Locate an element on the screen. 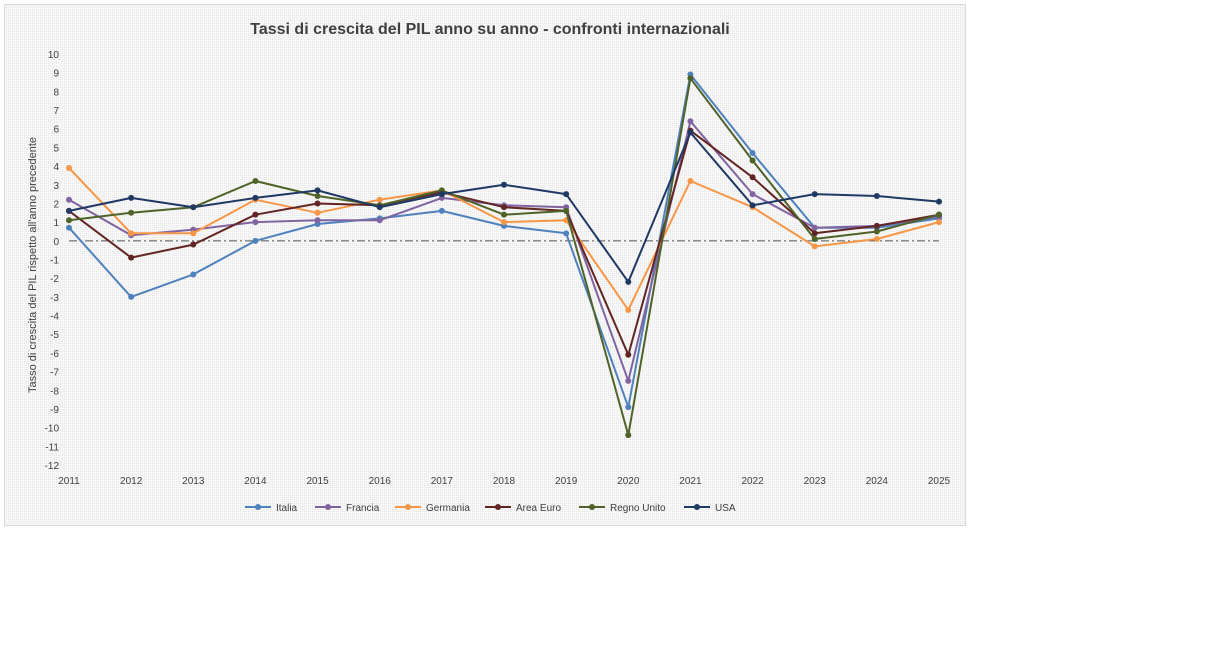 The width and height of the screenshot is (1214, 665). y-tick-label: -1 is located at coordinates (54, 261).